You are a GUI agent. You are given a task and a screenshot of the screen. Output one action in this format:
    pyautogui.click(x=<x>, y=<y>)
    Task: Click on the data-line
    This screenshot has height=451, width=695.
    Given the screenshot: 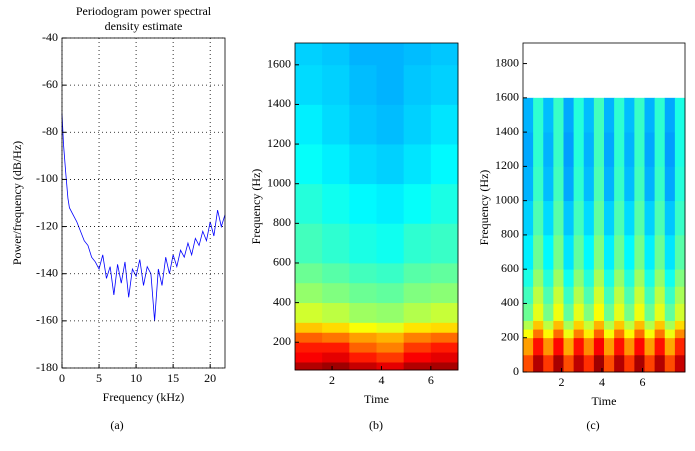 What is the action you would take?
    pyautogui.click(x=143, y=217)
    